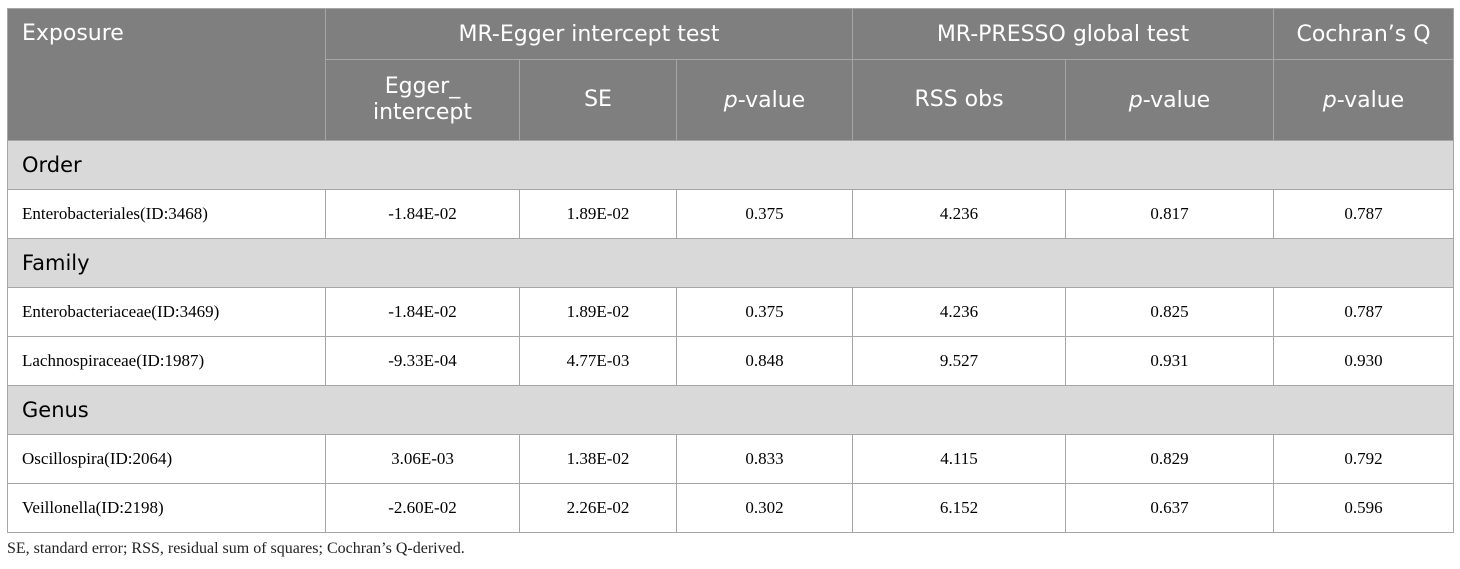 Image resolution: width=1460 pixels, height=569 pixels. What do you see at coordinates (422, 86) in the screenshot?
I see `header-line: Egger_` at bounding box center [422, 86].